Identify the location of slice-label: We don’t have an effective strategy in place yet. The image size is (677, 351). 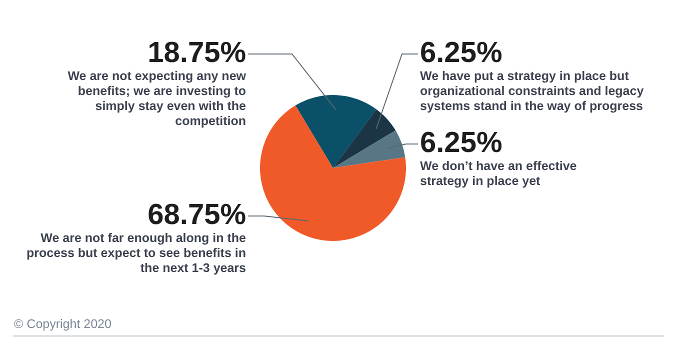
(498, 173).